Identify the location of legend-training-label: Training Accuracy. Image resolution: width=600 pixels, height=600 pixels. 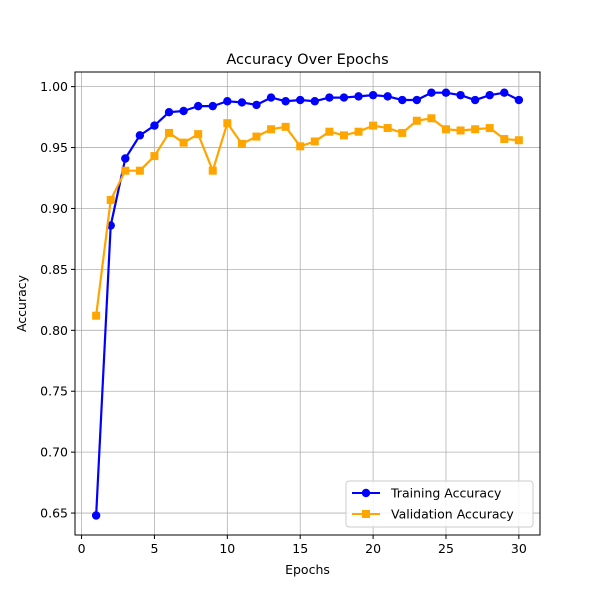
(446, 493).